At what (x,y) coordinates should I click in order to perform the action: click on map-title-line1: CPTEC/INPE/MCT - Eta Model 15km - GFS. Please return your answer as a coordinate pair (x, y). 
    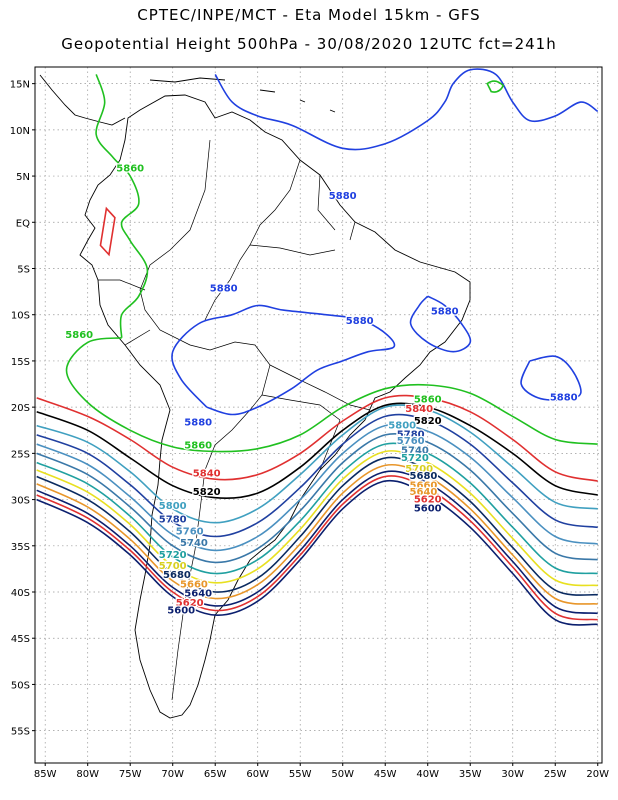
    Looking at the image, I should click on (309, 15).